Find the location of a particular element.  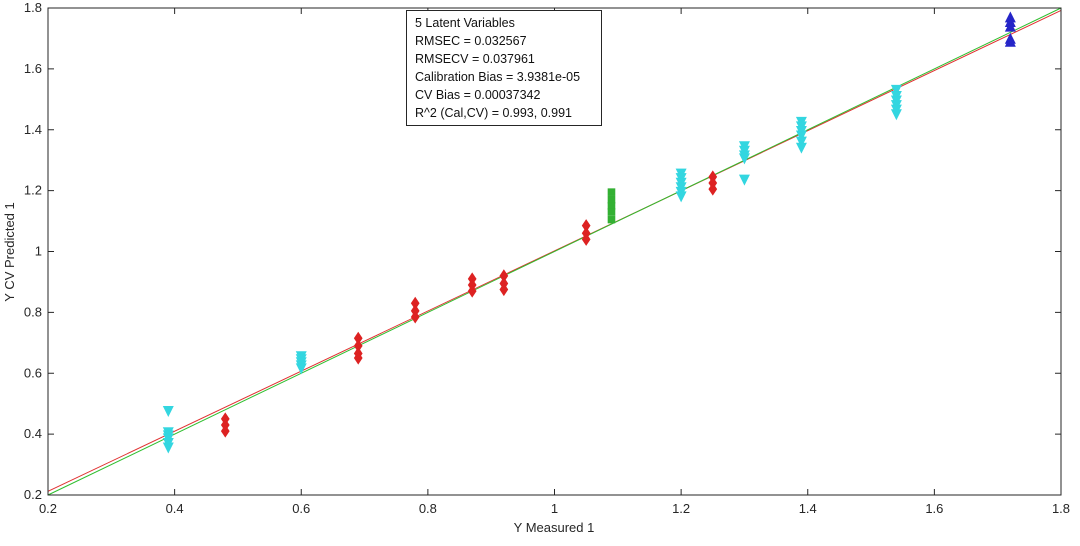

y-tick-label: 0.2 is located at coordinates (33, 494).